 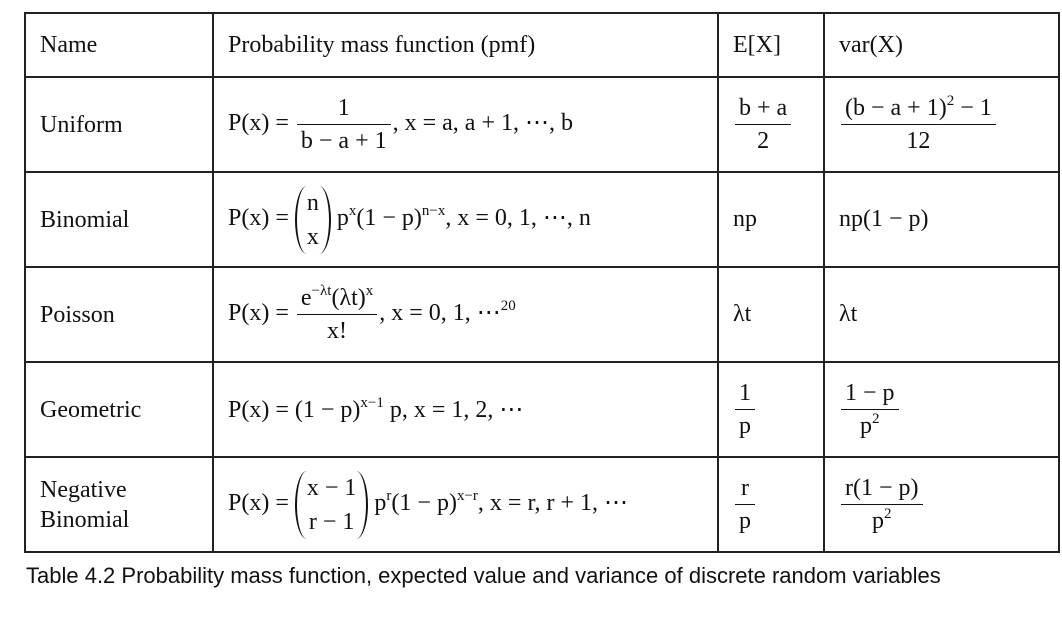 I want to click on superscript: 2, so click(x=888, y=514).